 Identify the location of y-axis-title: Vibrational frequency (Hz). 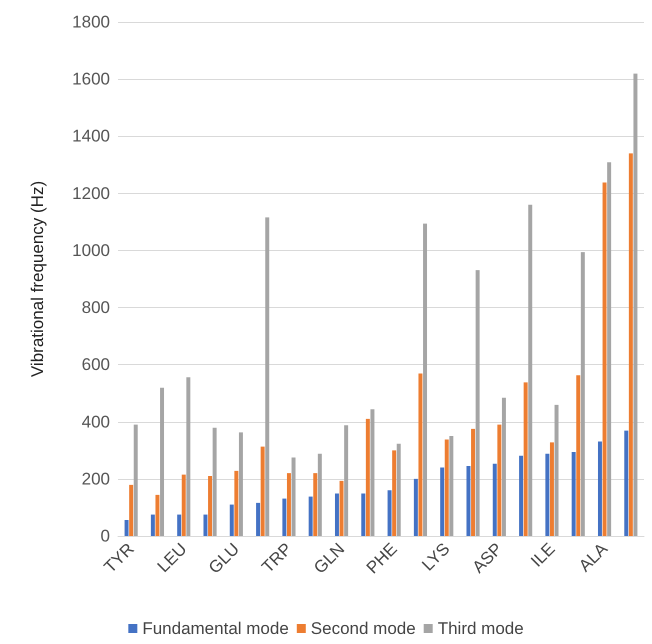
(37, 279).